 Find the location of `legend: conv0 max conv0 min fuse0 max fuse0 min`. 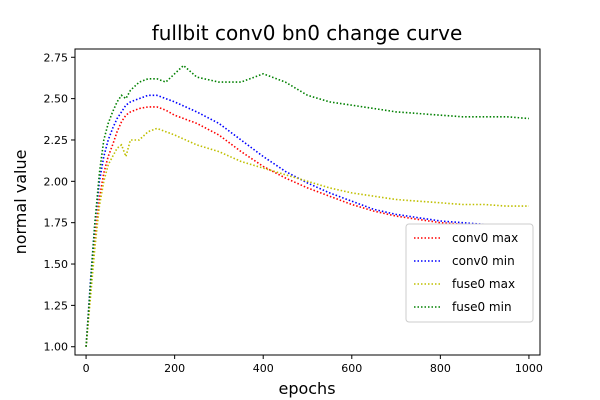

legend: conv0 max conv0 min fuse0 max fuse0 min is located at coordinates (469, 273).